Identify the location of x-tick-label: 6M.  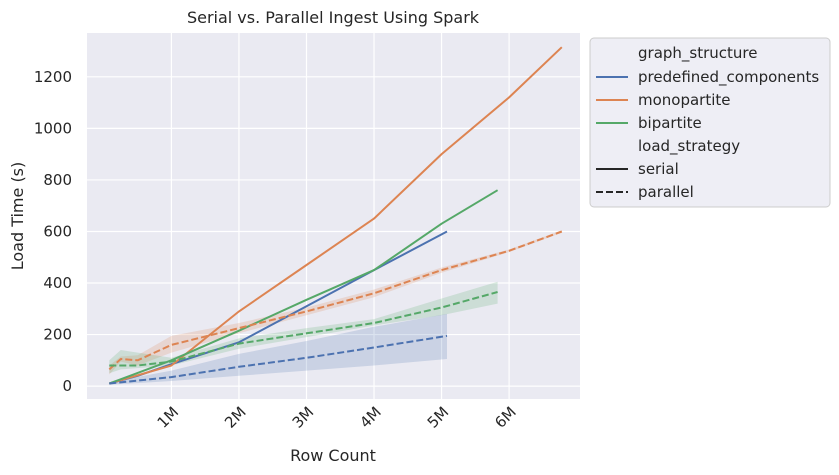
(505, 417).